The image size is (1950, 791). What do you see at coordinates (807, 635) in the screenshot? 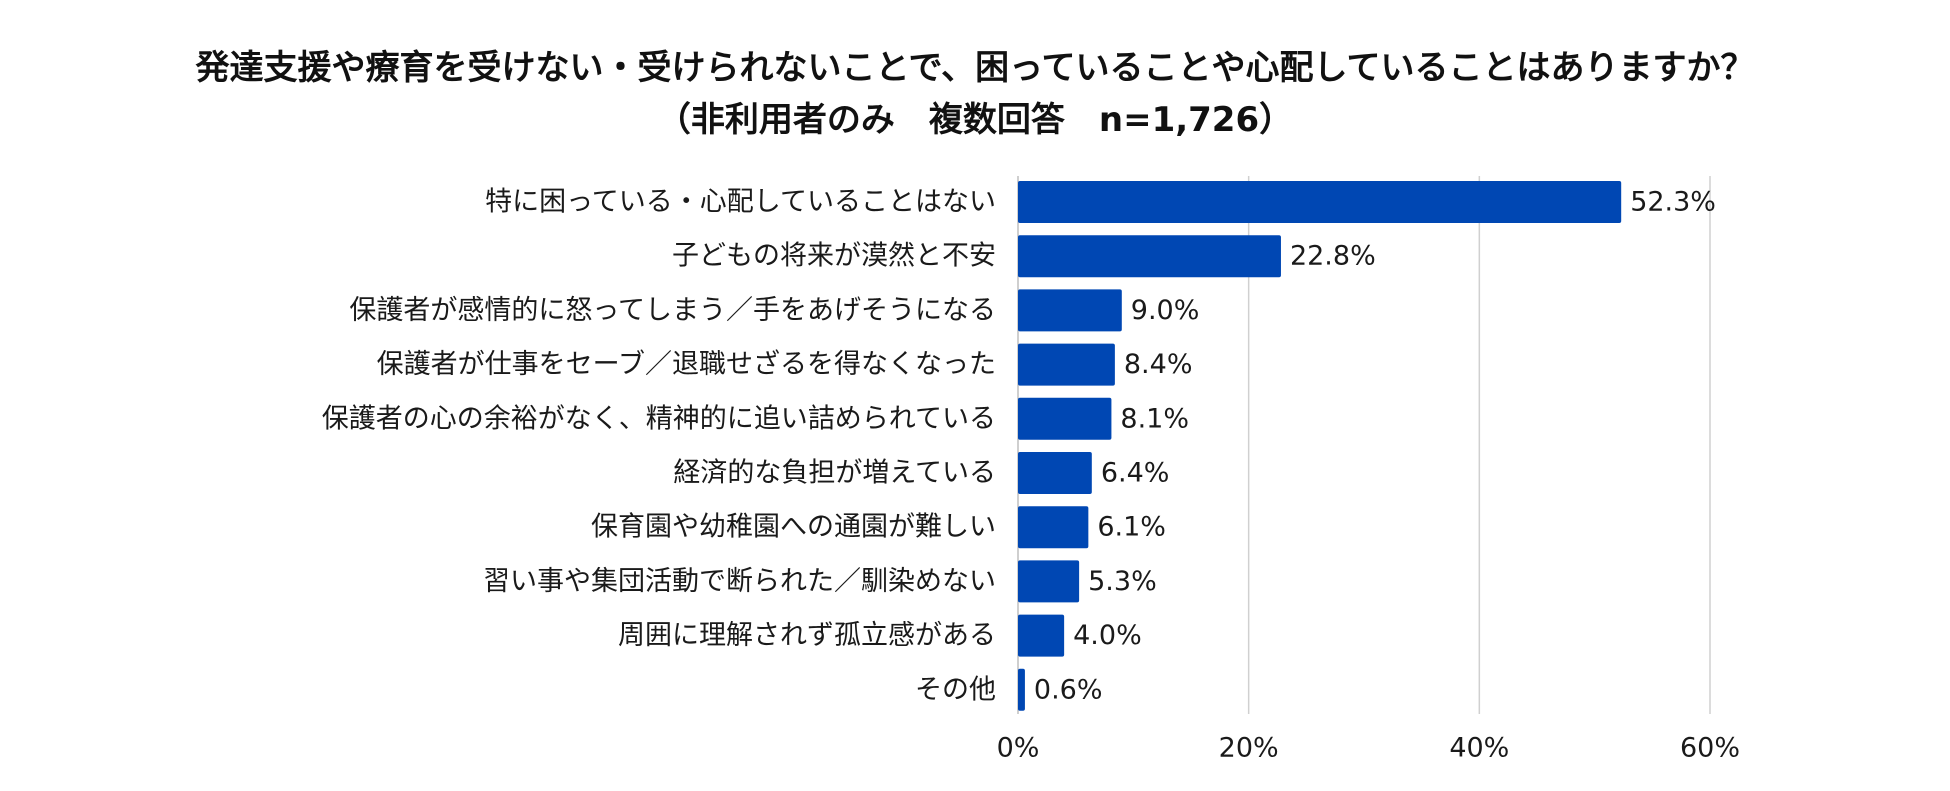
I see `category-label-8: 周囲に理解されず孤立感がある` at bounding box center [807, 635].